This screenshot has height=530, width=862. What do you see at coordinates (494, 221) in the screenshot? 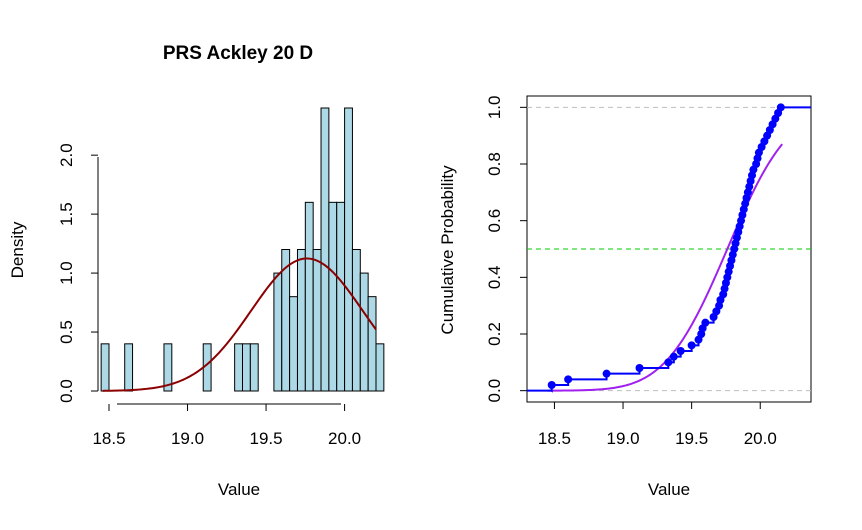
I see `ecdf-y-tick-label: 0.6` at bounding box center [494, 221].